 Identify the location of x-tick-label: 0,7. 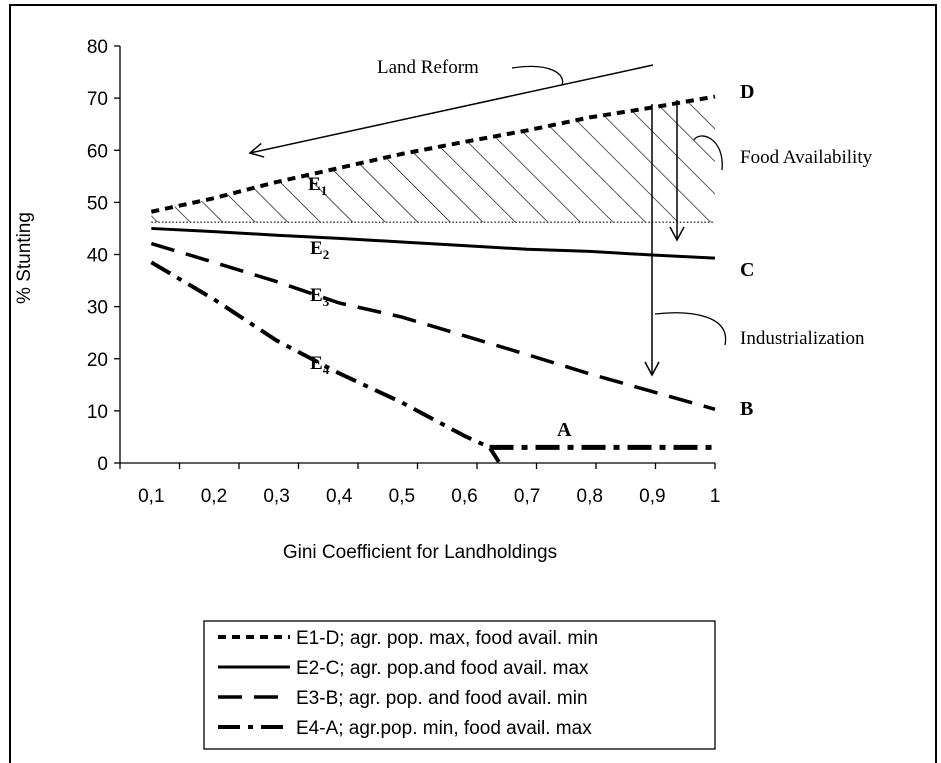
(527, 496).